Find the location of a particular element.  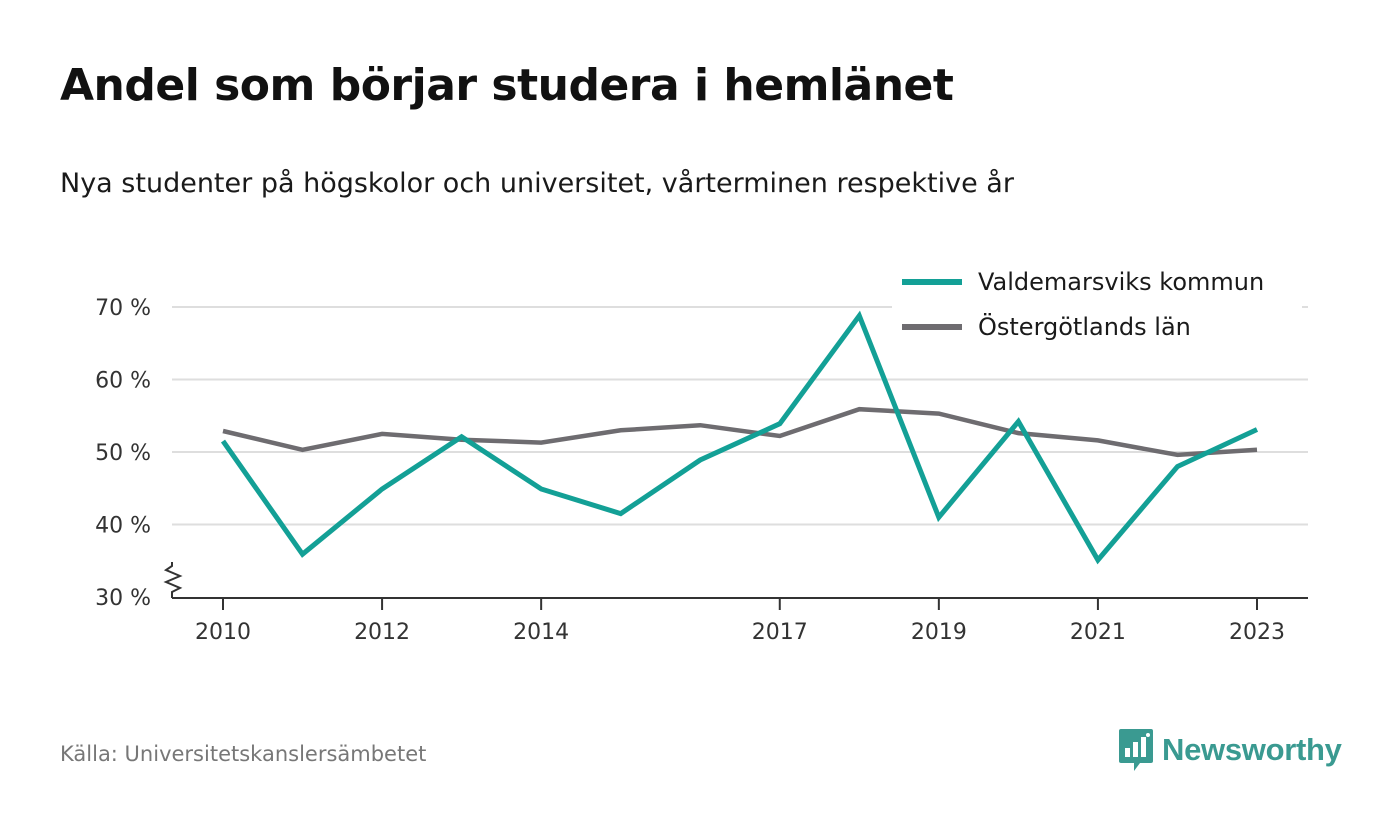

chart-title: Andel som börjar studera i hemlänet is located at coordinates (507, 85).